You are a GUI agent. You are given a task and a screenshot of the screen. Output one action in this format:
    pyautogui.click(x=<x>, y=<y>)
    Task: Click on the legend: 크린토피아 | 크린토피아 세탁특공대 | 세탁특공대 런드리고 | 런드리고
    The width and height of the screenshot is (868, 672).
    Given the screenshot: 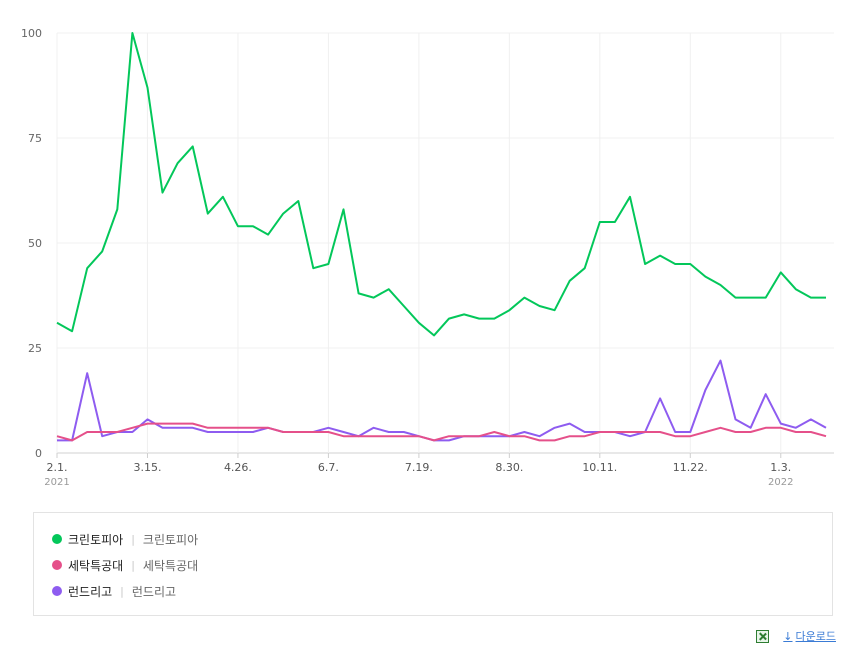 What is the action you would take?
    pyautogui.click(x=433, y=564)
    